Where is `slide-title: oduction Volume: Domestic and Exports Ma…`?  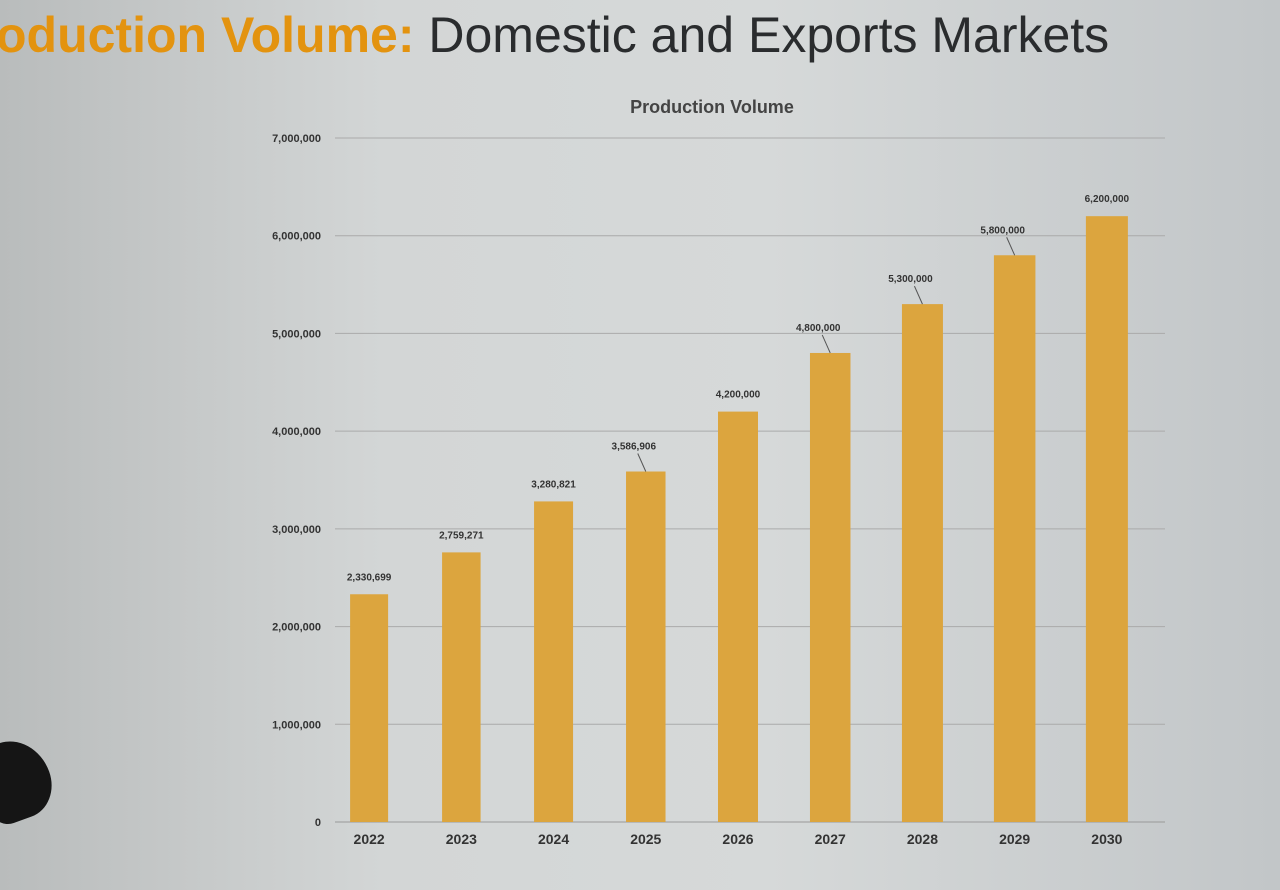
slide-title: oduction Volume: Domestic and Exports Ma… is located at coordinates (554, 35).